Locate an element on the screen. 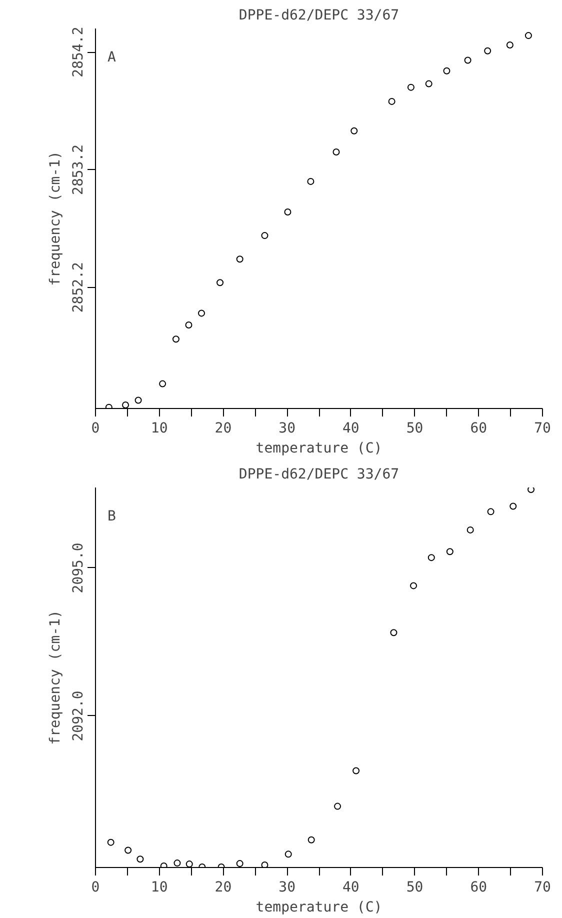  y-tick-label: 2854.2 is located at coordinates (78, 52).